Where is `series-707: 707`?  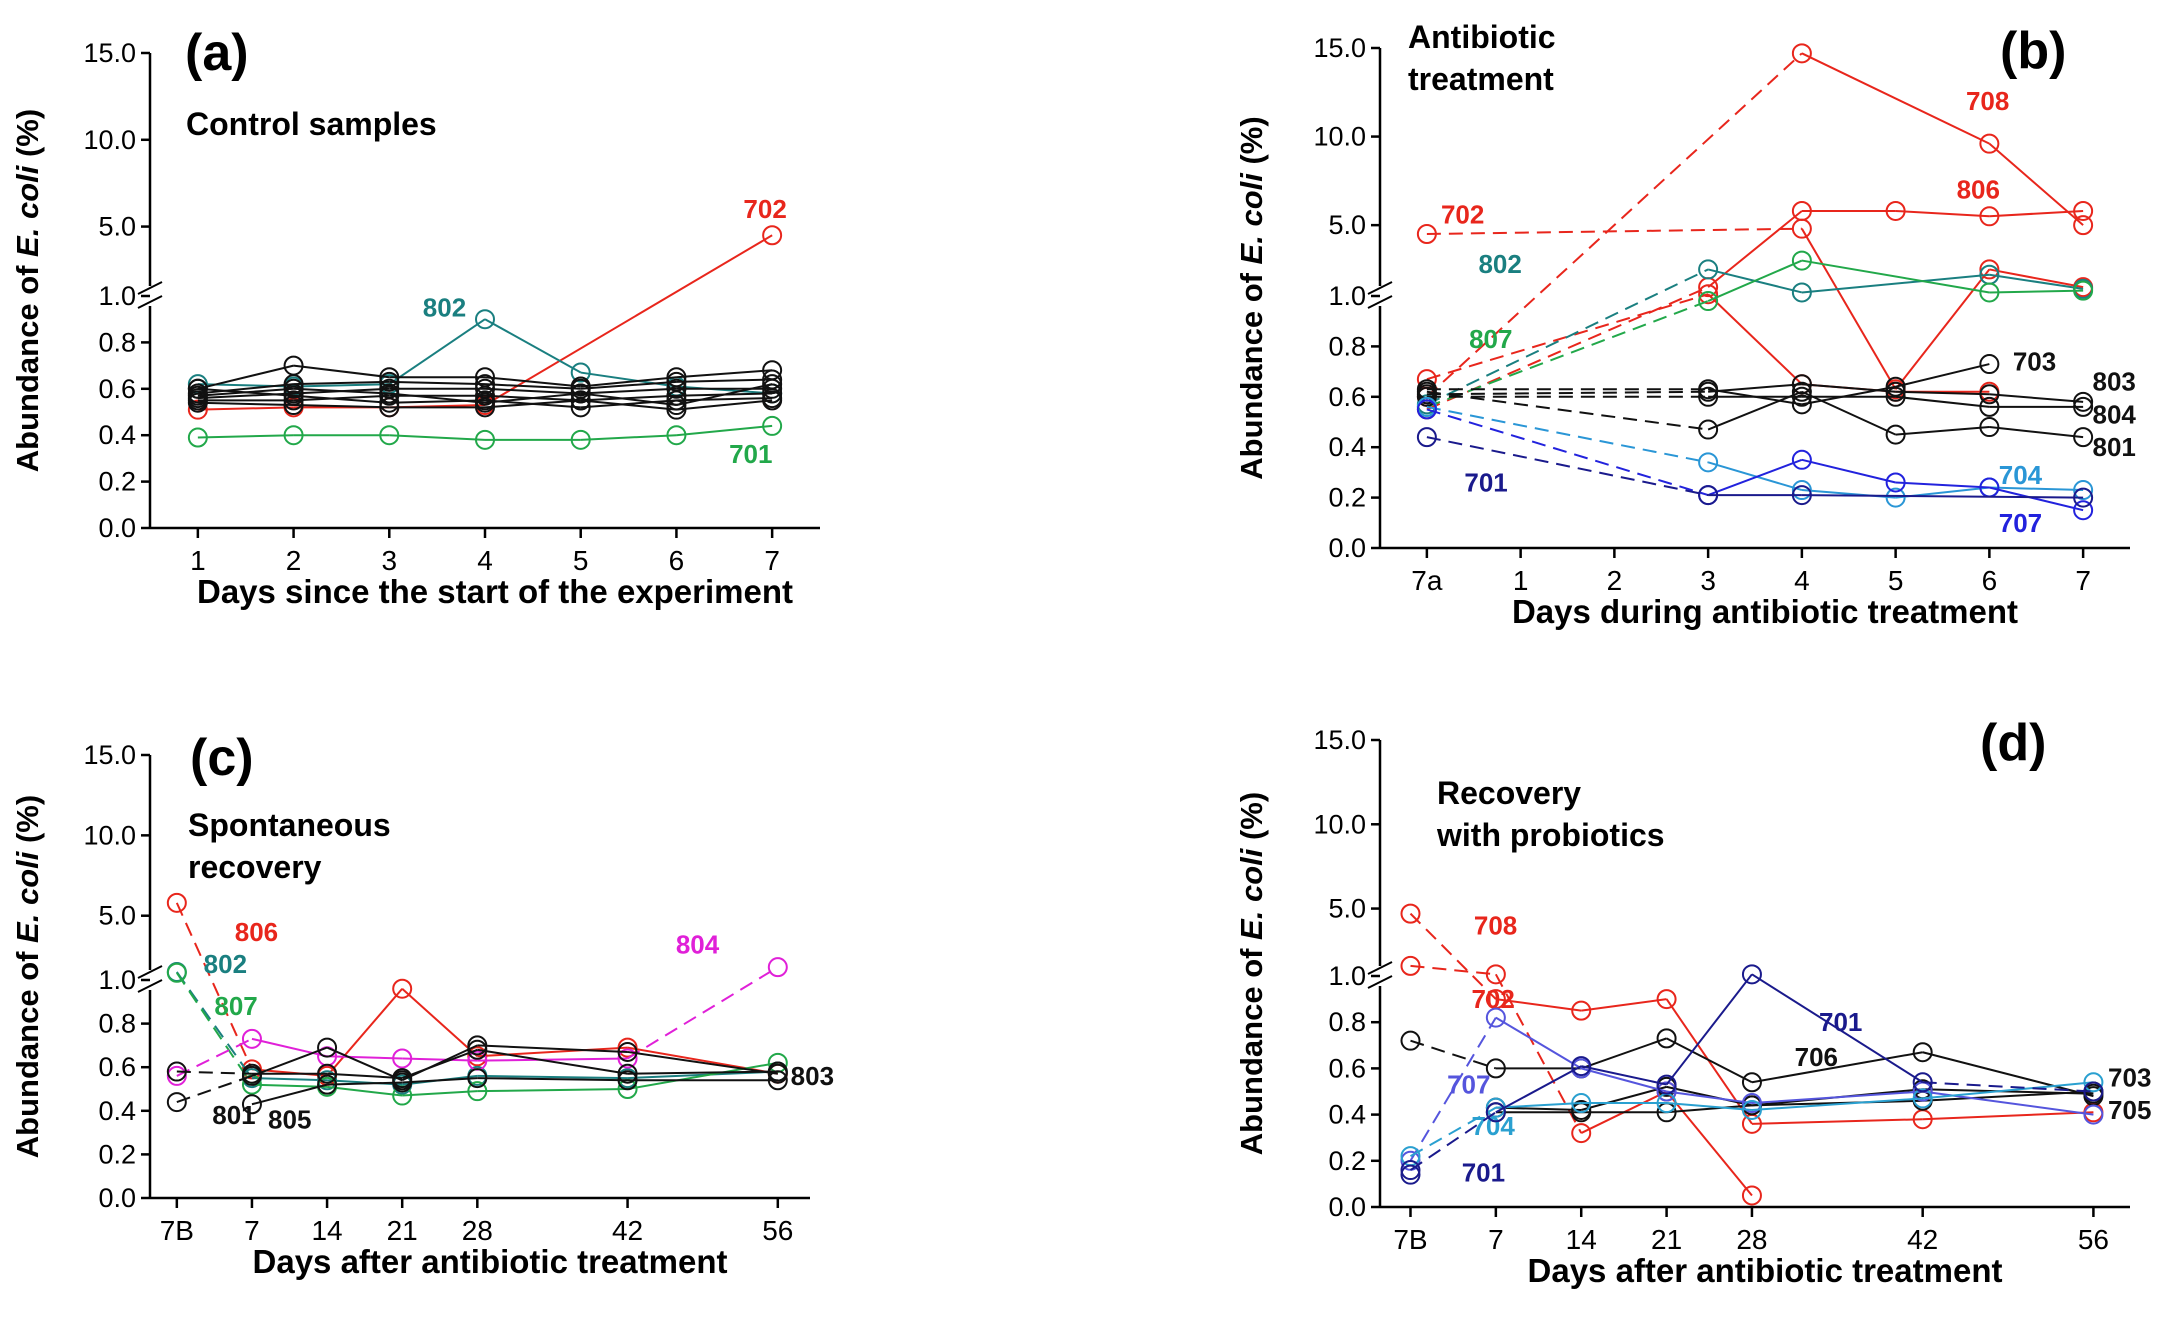 series-707: 707 is located at coordinates (1752, 1089).